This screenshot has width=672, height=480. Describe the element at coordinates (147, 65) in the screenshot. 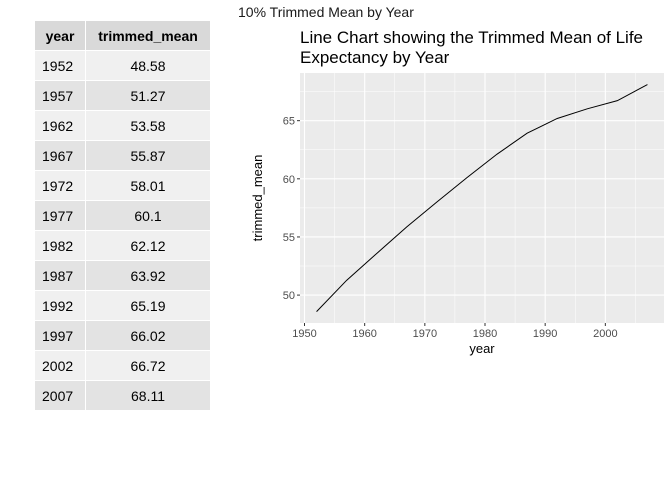

I see `cell-trimmed-mean: 48.58` at that location.